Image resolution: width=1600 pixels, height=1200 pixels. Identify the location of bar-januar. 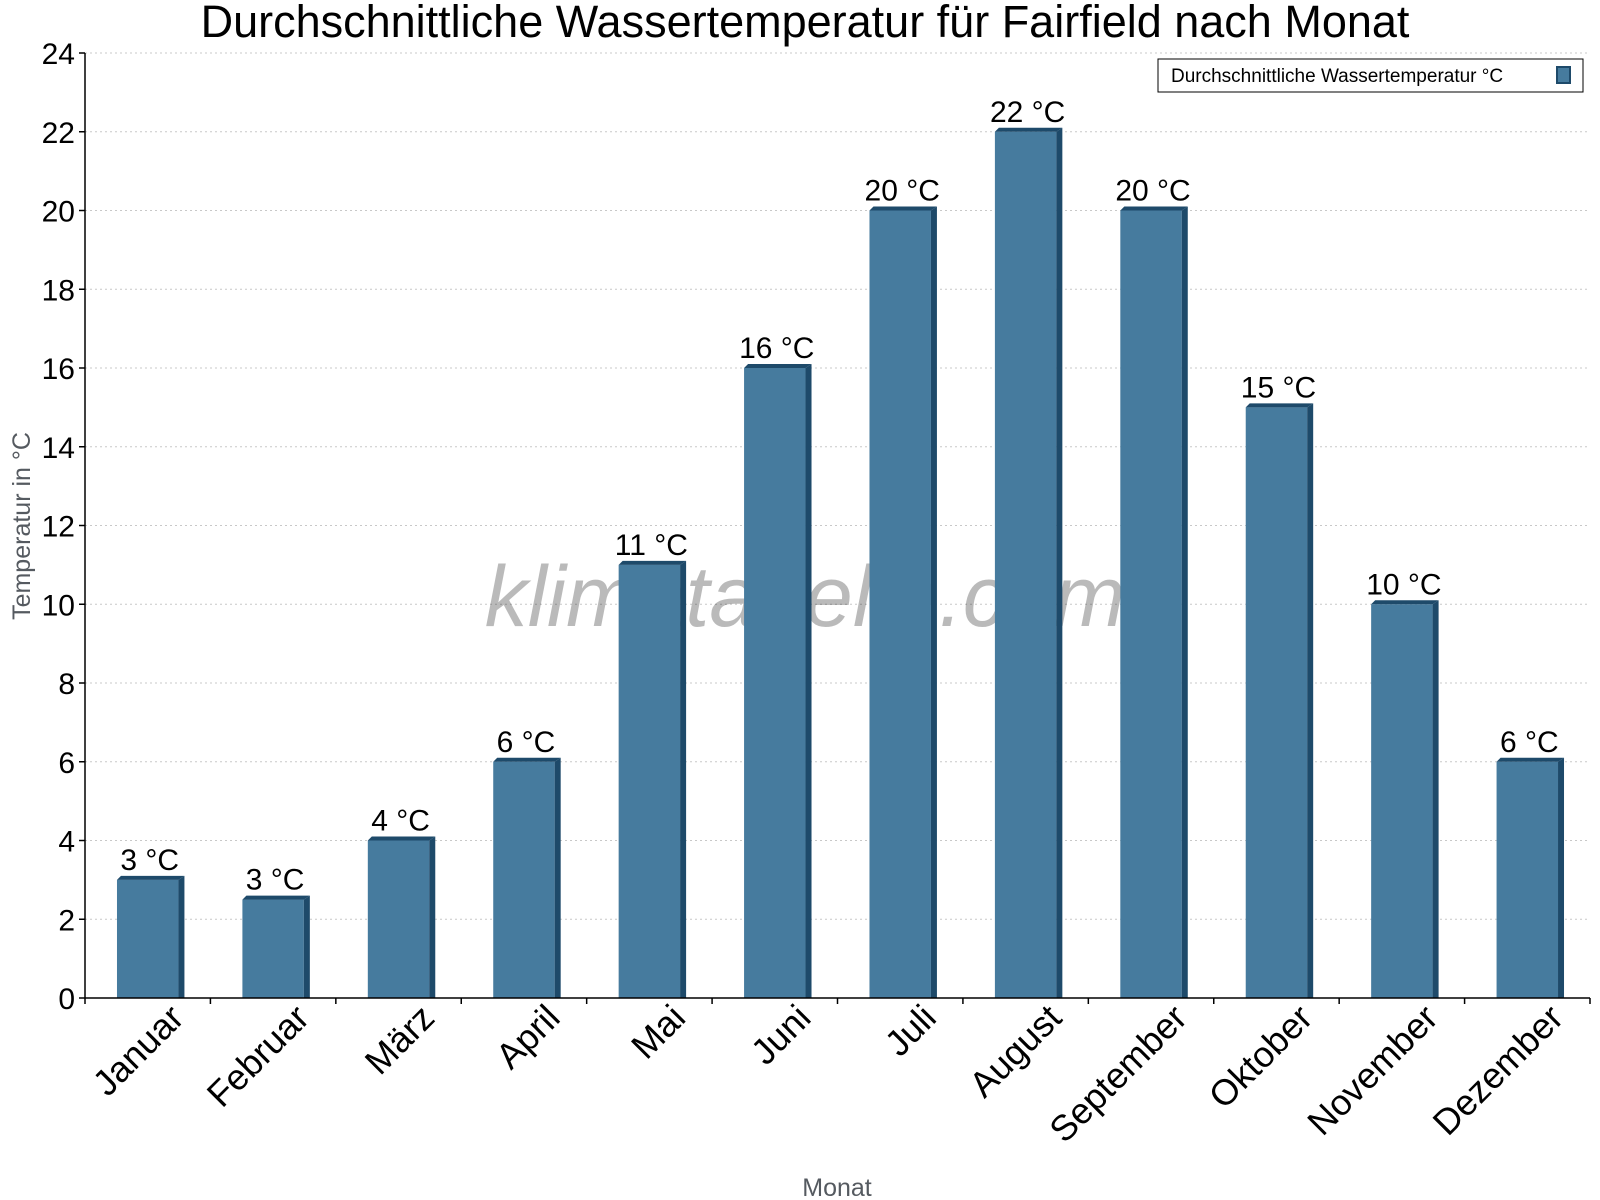
(150, 936).